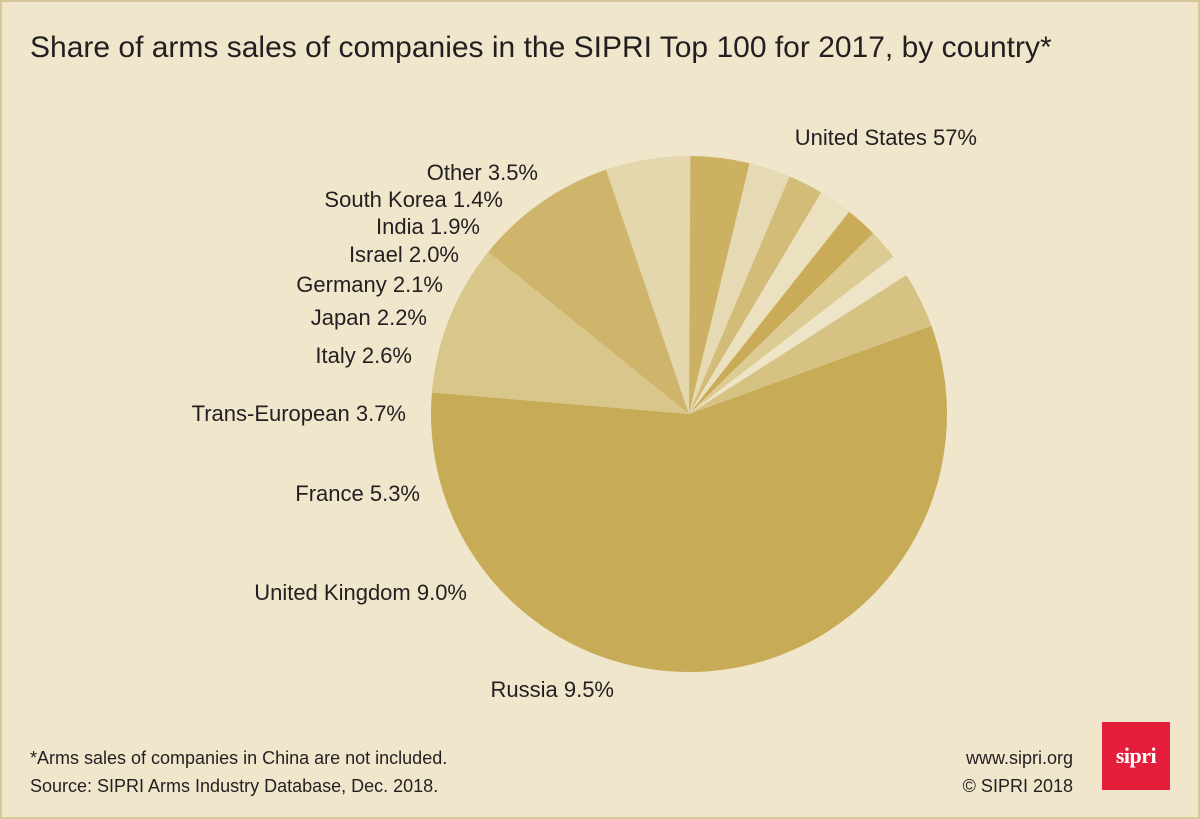  I want to click on website-link: www.sipri.org, so click(1019, 758).